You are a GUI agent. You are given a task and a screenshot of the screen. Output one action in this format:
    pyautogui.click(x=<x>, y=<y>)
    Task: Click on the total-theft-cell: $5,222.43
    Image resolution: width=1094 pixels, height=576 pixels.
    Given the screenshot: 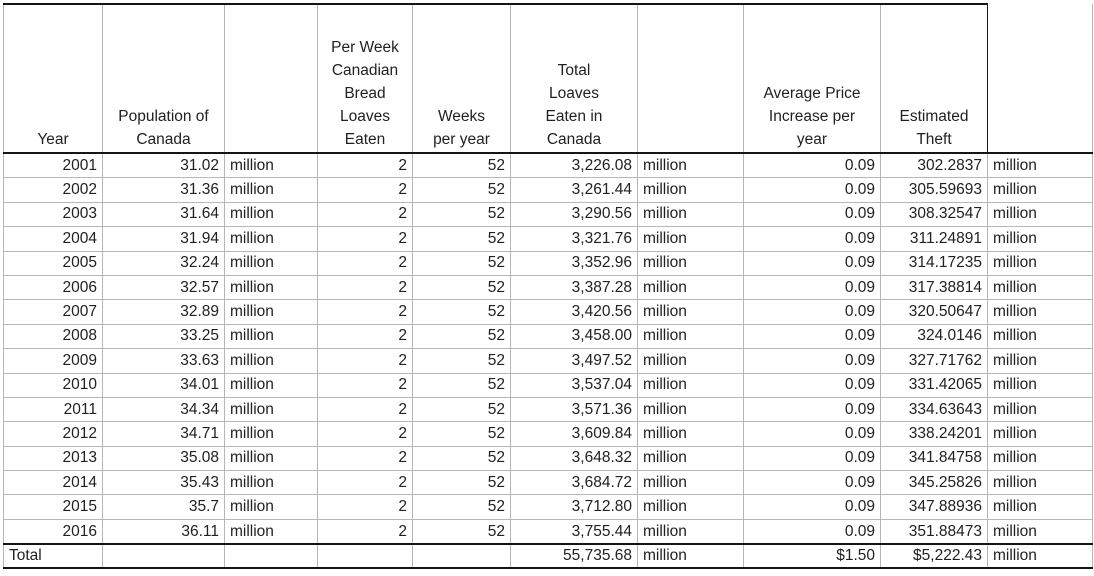 What is the action you would take?
    pyautogui.click(x=934, y=556)
    